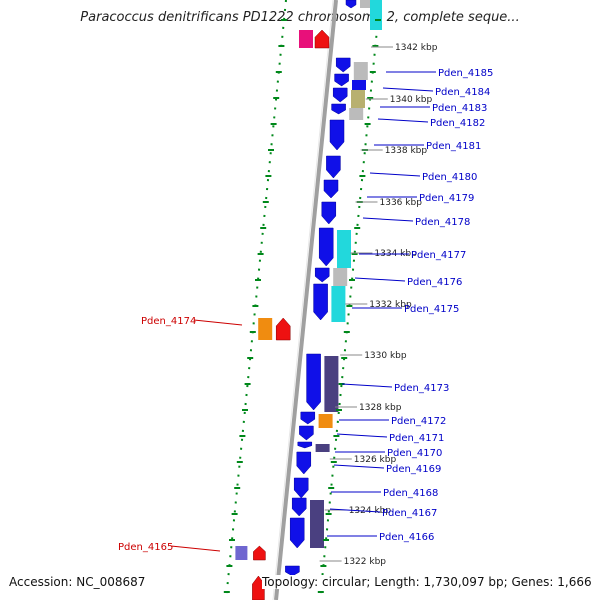  What do you see at coordinates (414, 453) in the screenshot?
I see `gene-label-pden-4170: Pden_4170` at bounding box center [414, 453].